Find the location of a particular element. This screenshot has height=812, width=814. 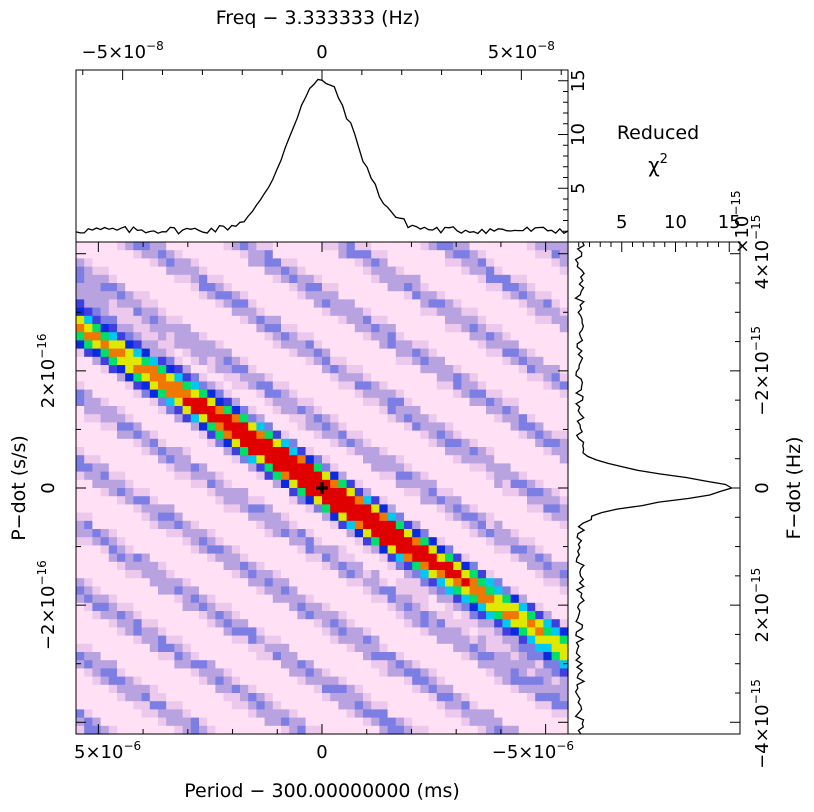

freq-tick-label-mantissa: 0 is located at coordinates (321, 52).